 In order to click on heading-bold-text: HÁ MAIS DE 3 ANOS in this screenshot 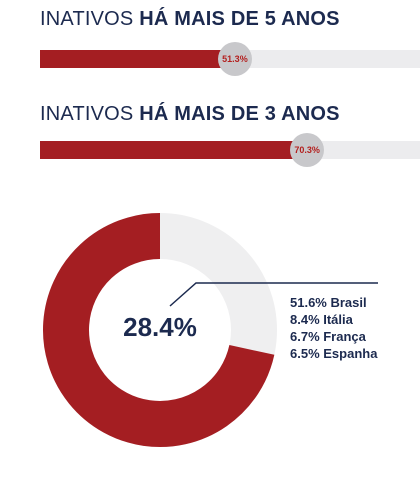, I will do `click(239, 114)`.